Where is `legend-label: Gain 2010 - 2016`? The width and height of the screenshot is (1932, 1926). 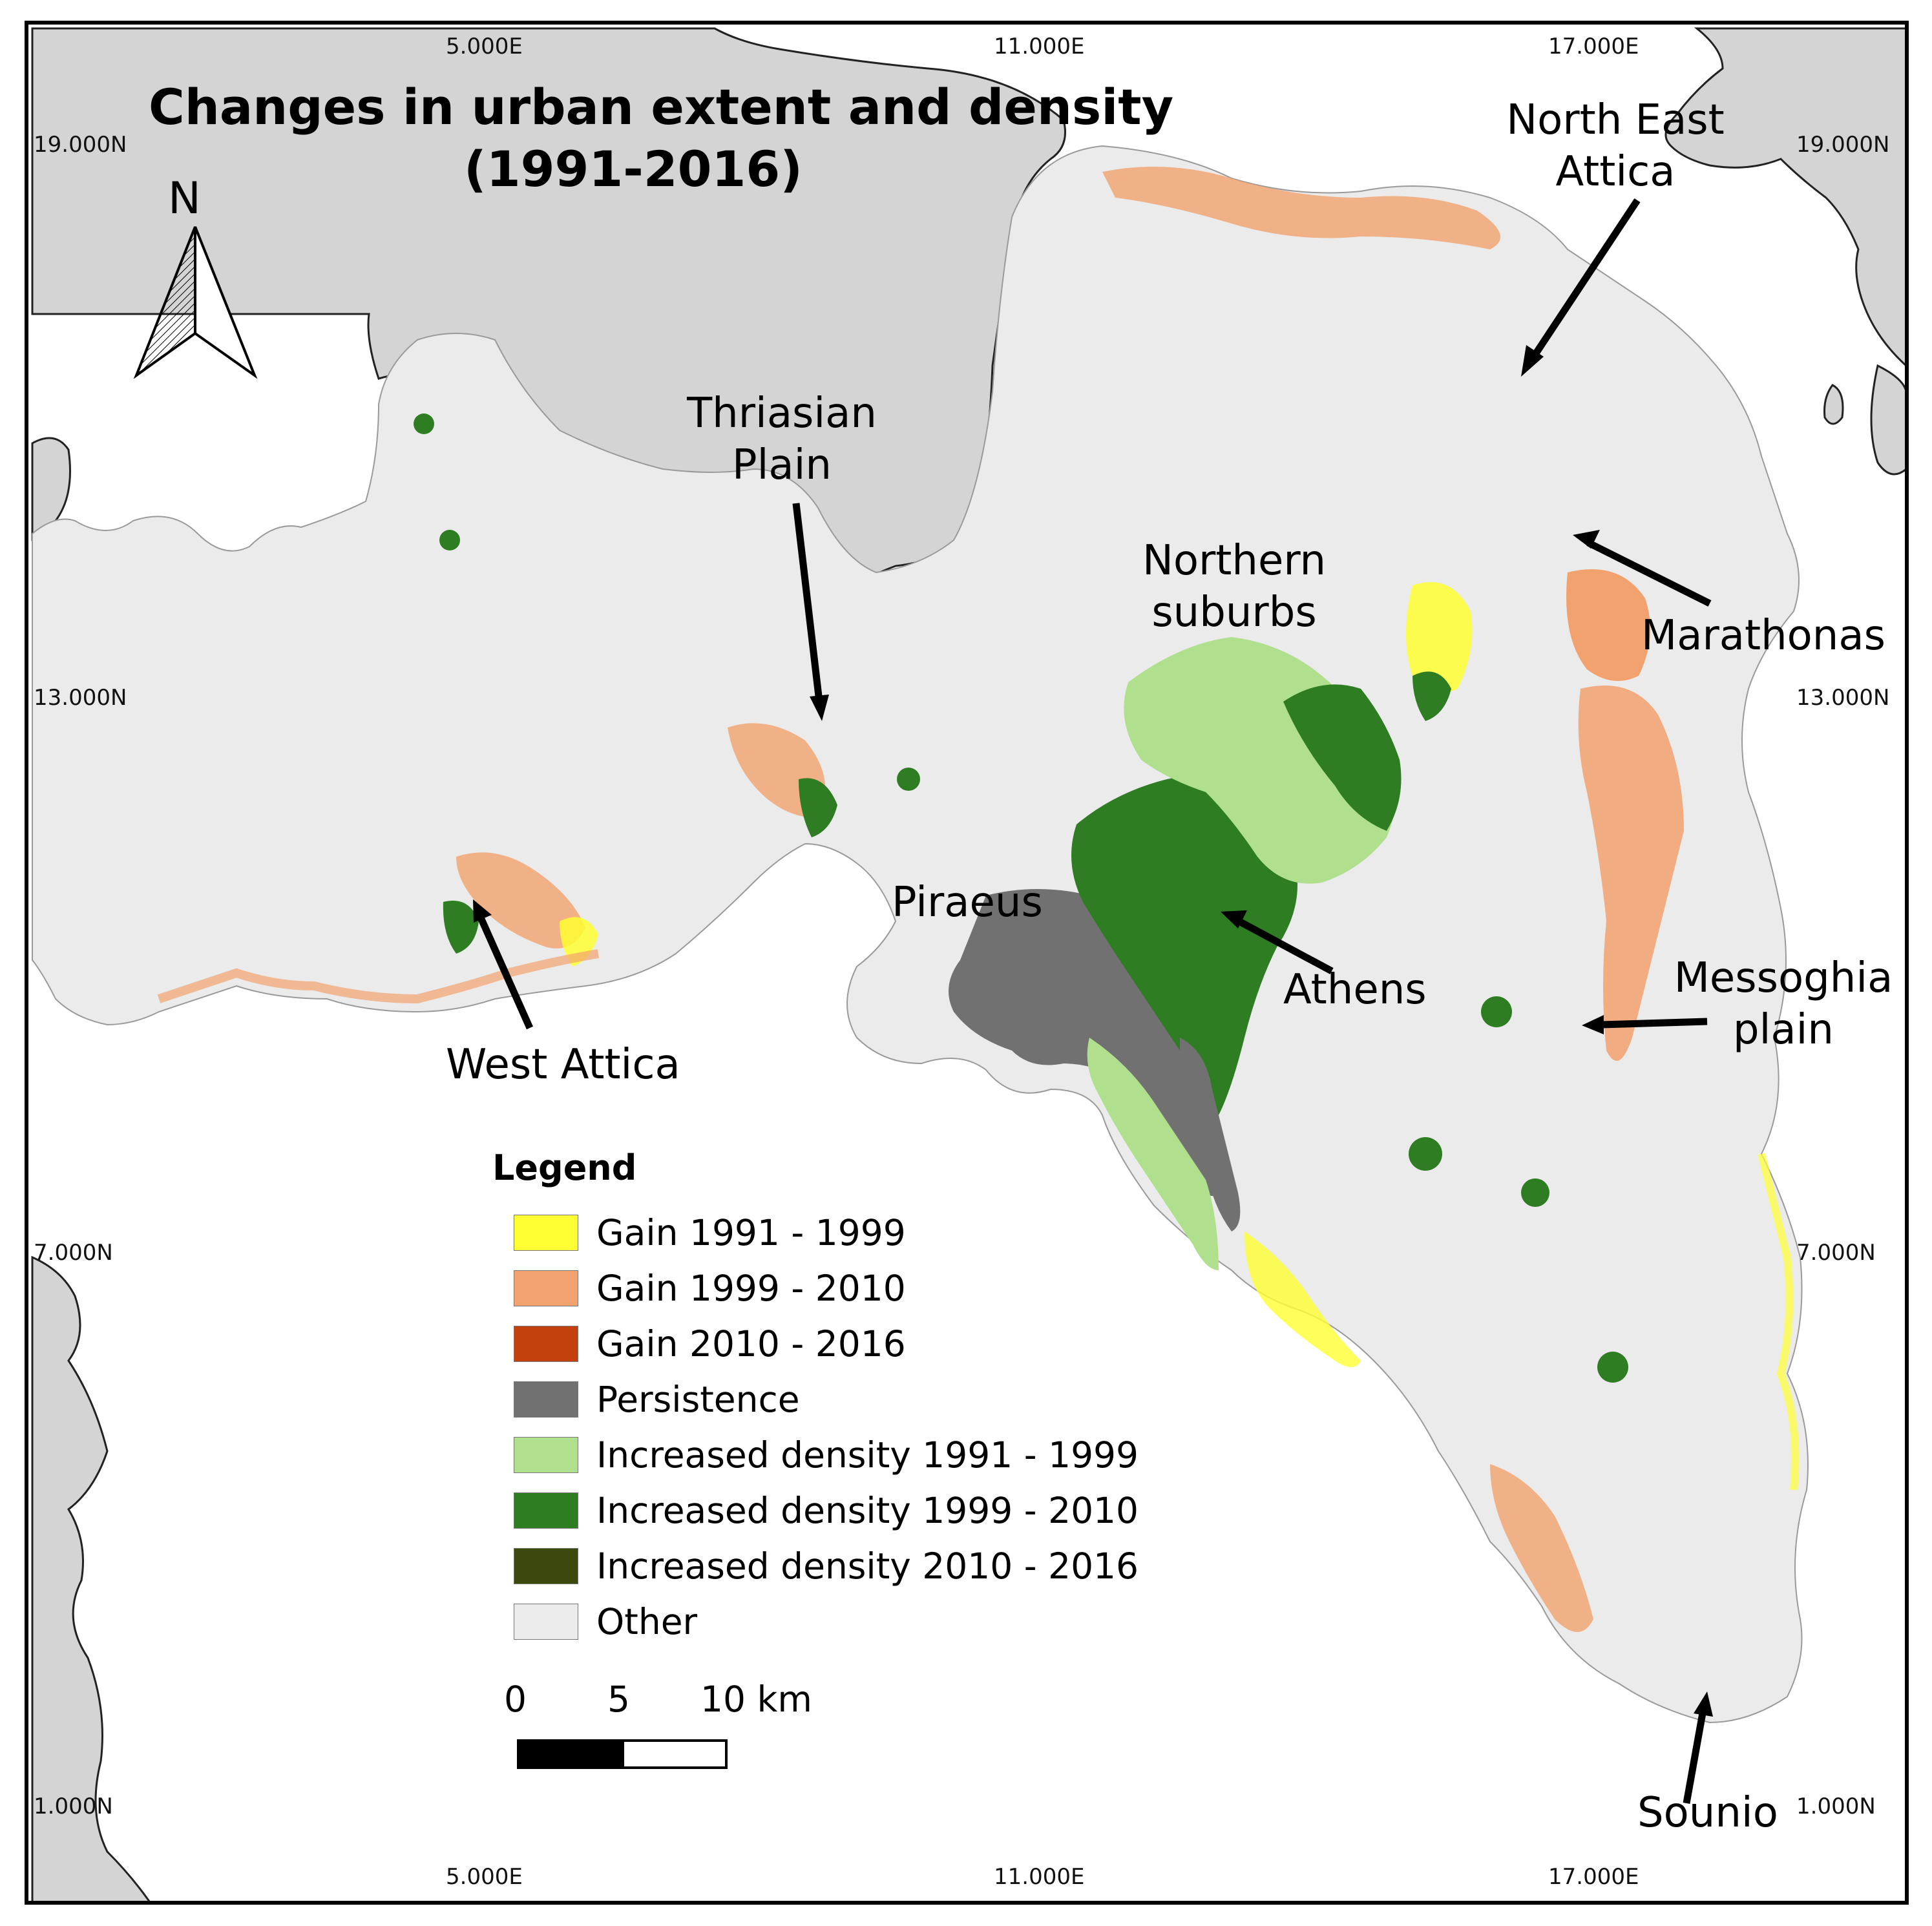
legend-label: Gain 2010 - 2016 is located at coordinates (751, 1344).